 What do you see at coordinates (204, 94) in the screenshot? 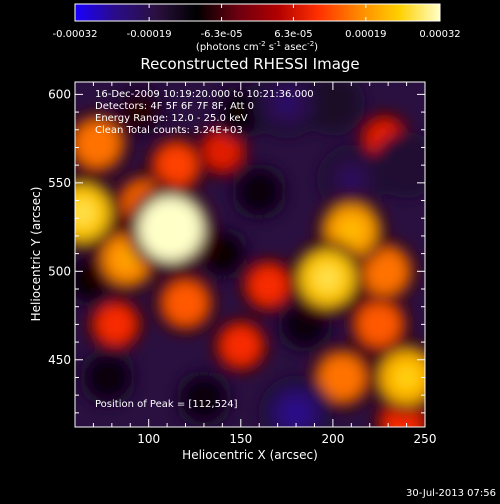
I see `info-line-time: 16-Dec-2009 10:19:20.000 to 10:21:36.000` at bounding box center [204, 94].